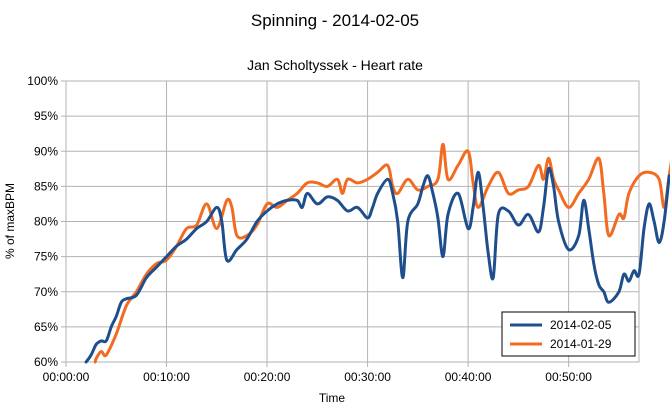 This screenshot has height=408, width=670. What do you see at coordinates (46, 362) in the screenshot?
I see `y-tick-label: 60%` at bounding box center [46, 362].